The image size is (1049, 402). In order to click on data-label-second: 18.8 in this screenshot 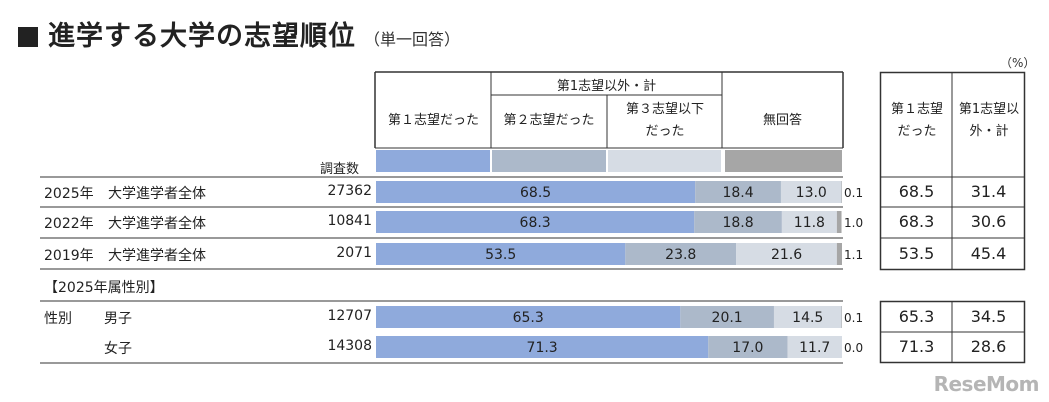, I will do `click(737, 223)`.